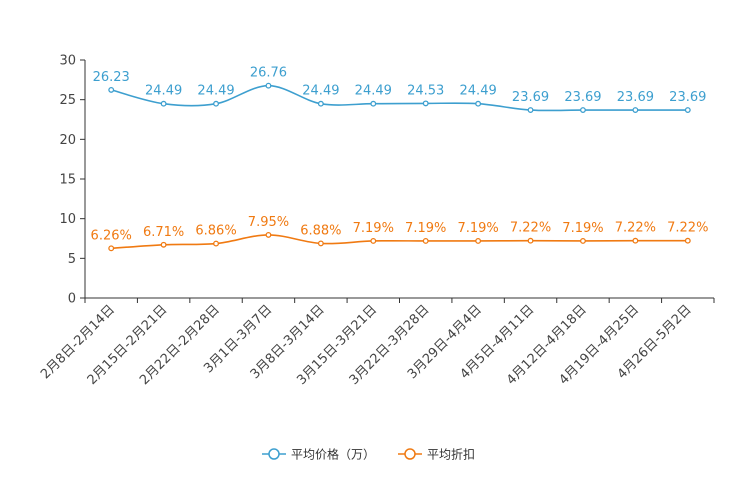  Describe the element at coordinates (67, 140) in the screenshot. I see `y-tick-label: 20` at that location.